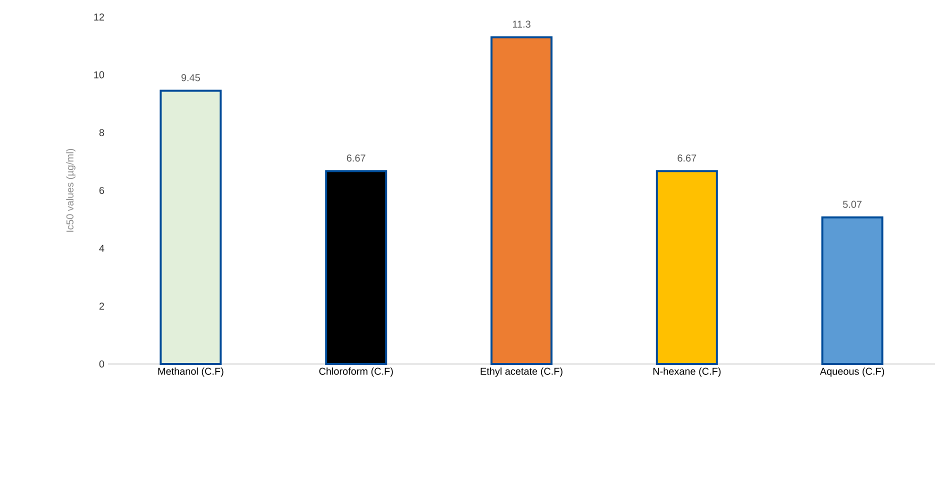  What do you see at coordinates (101, 190) in the screenshot?
I see `y-tick-label: 6` at bounding box center [101, 190].